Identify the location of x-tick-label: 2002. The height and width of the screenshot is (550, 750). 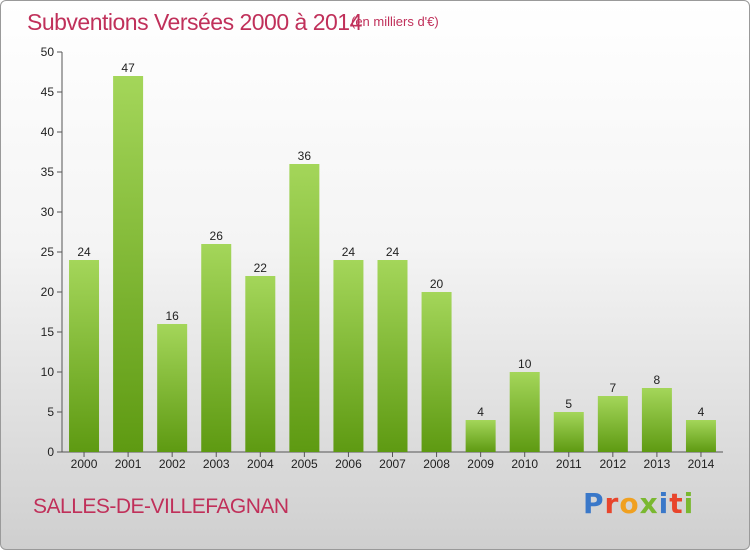
(172, 464).